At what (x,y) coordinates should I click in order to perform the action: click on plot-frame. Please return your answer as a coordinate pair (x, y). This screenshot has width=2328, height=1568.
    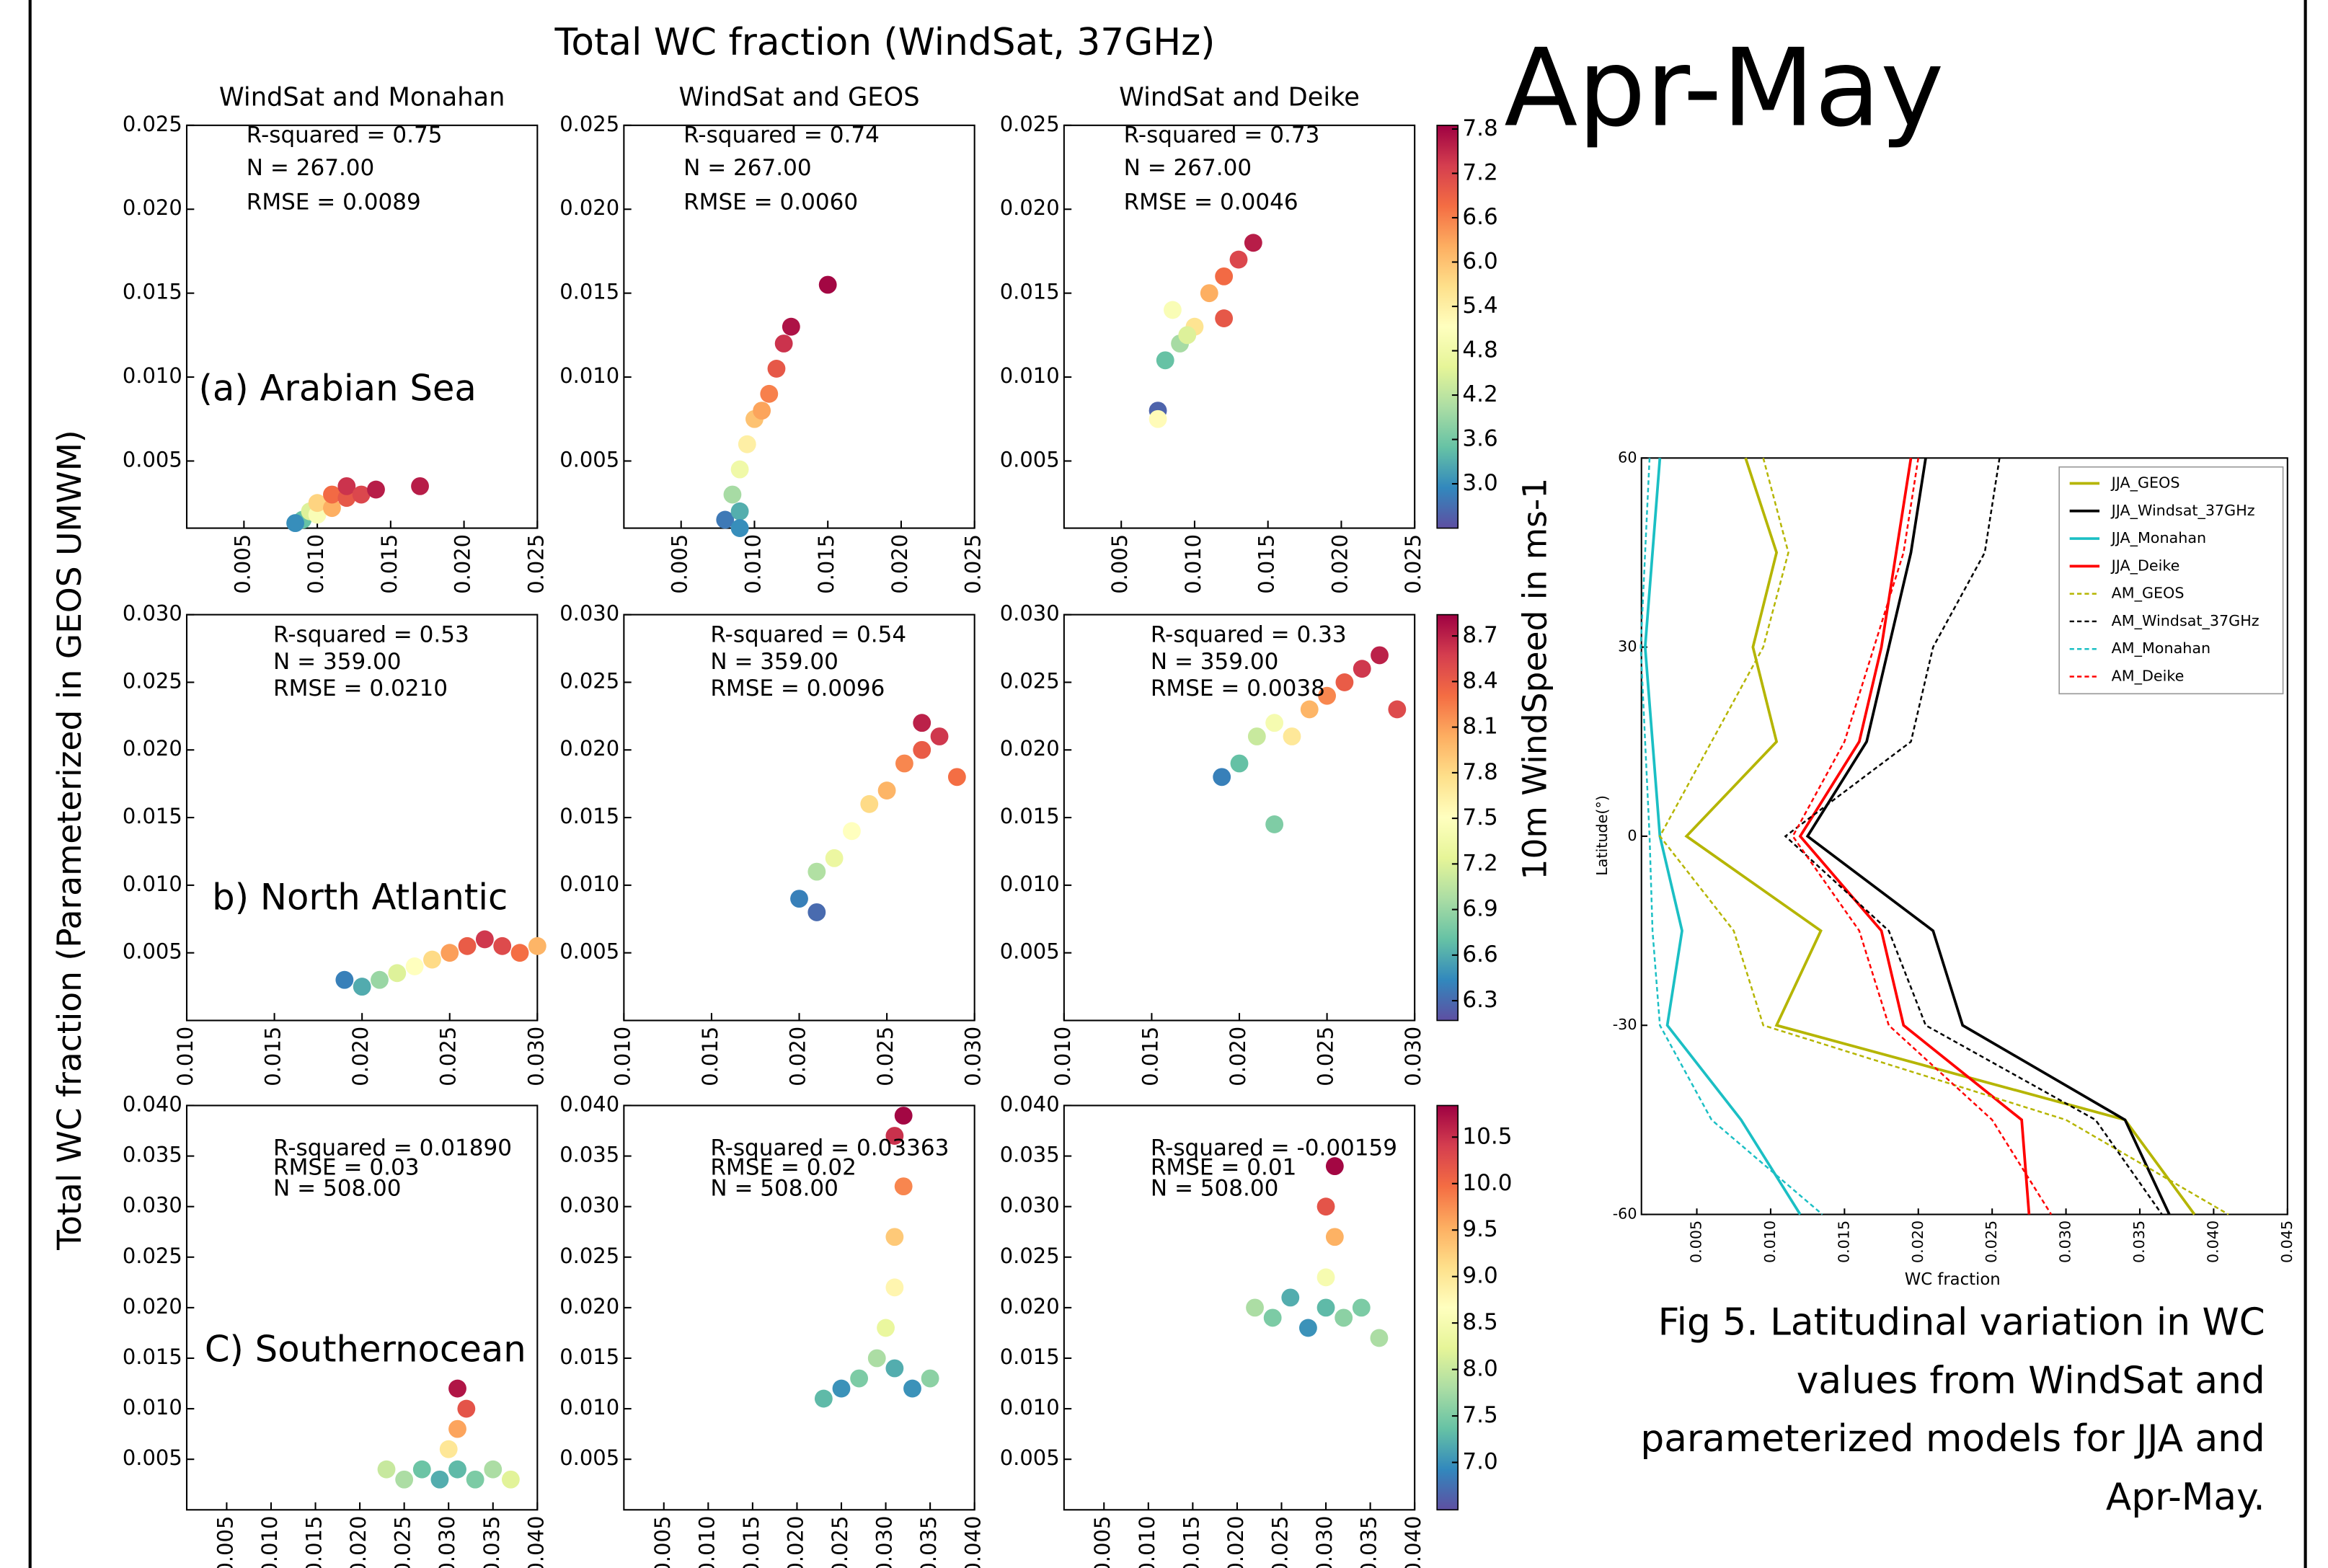
    Looking at the image, I should click on (362, 326).